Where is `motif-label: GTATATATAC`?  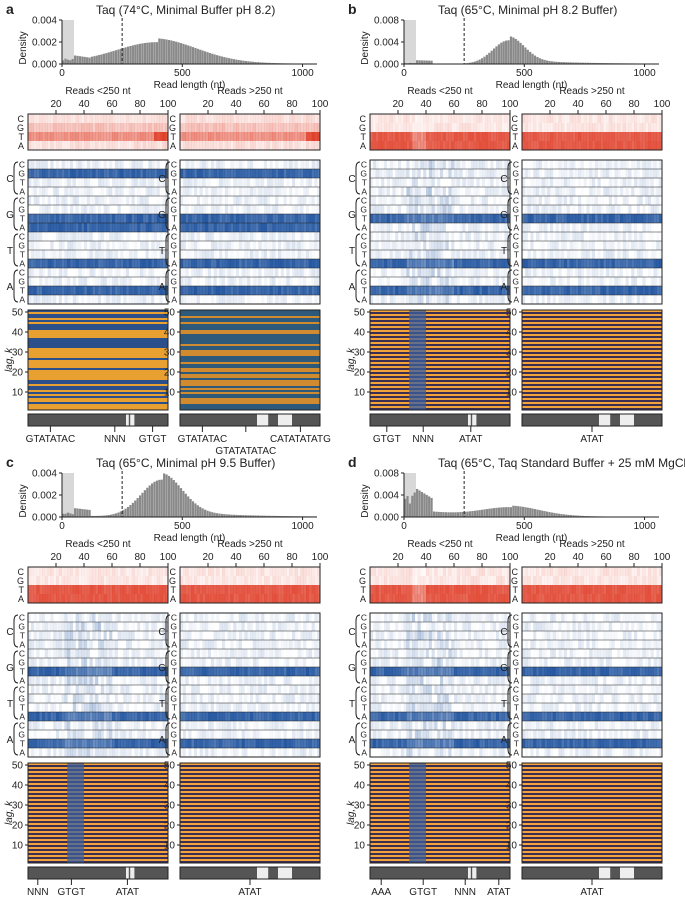
motif-label: GTATATATAC is located at coordinates (245, 451).